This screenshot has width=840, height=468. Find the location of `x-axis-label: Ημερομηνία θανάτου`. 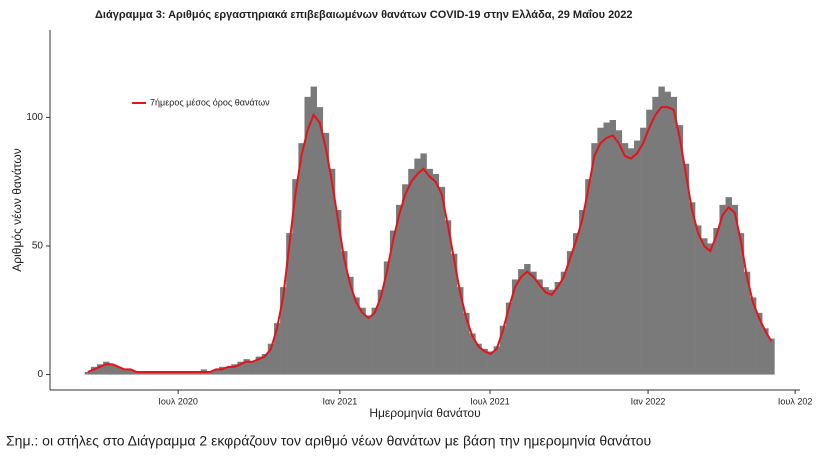

x-axis-label: Ημερομηνία θανάτου is located at coordinates (424, 413).